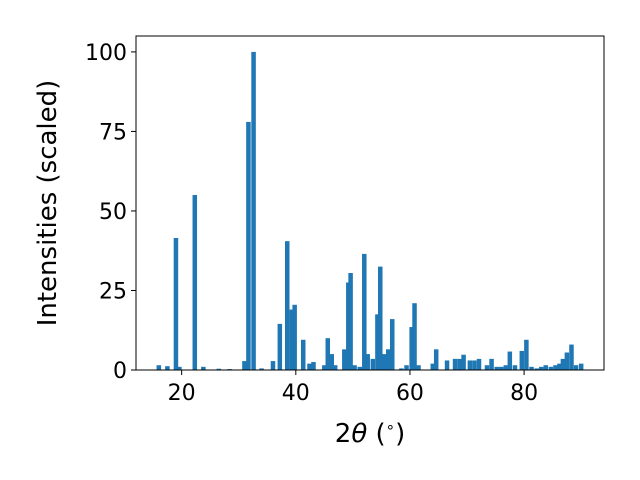 The image size is (640, 480). What do you see at coordinates (353, 388) in the screenshot?
I see `x-axis-ticks: 20 40 60 80` at bounding box center [353, 388].